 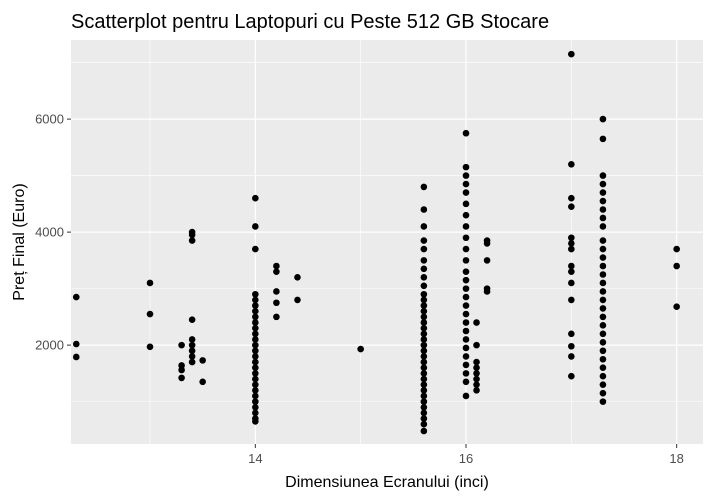 What do you see at coordinates (676, 458) in the screenshot?
I see `x-tick-label: 18` at bounding box center [676, 458].